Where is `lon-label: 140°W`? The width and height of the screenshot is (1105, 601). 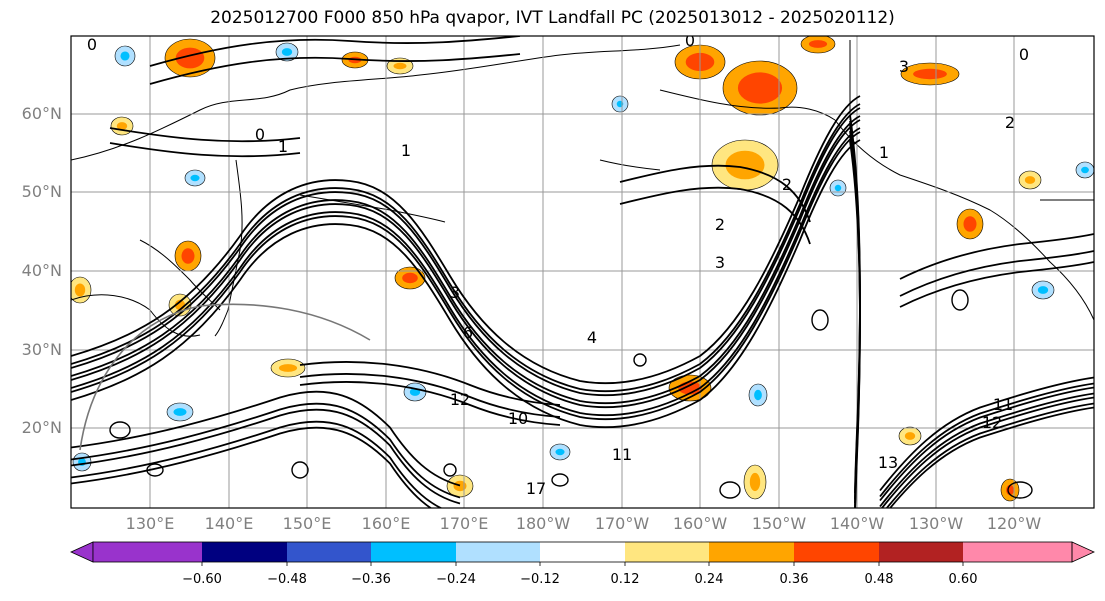
lon-label: 140°W is located at coordinates (857, 523).